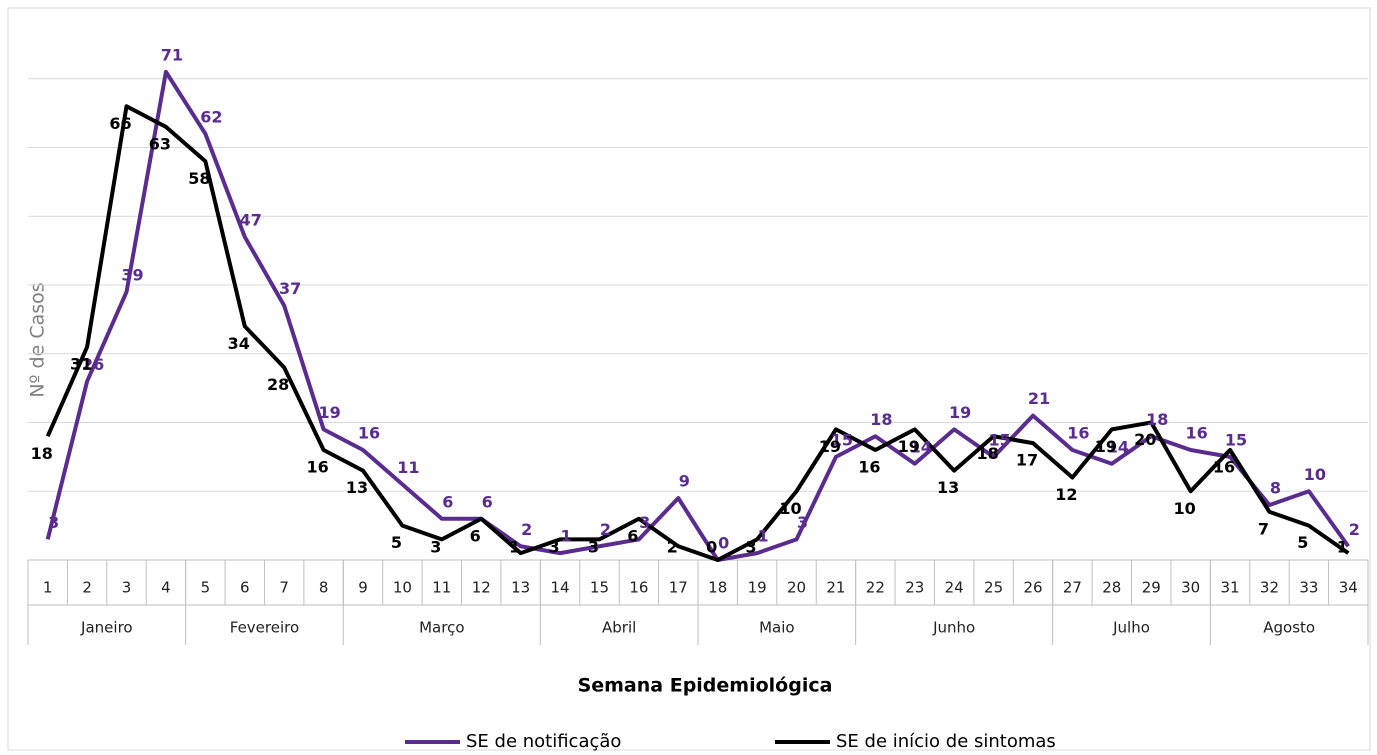 This screenshot has width=1377, height=755. I want to click on group-label: Maio, so click(776, 628).